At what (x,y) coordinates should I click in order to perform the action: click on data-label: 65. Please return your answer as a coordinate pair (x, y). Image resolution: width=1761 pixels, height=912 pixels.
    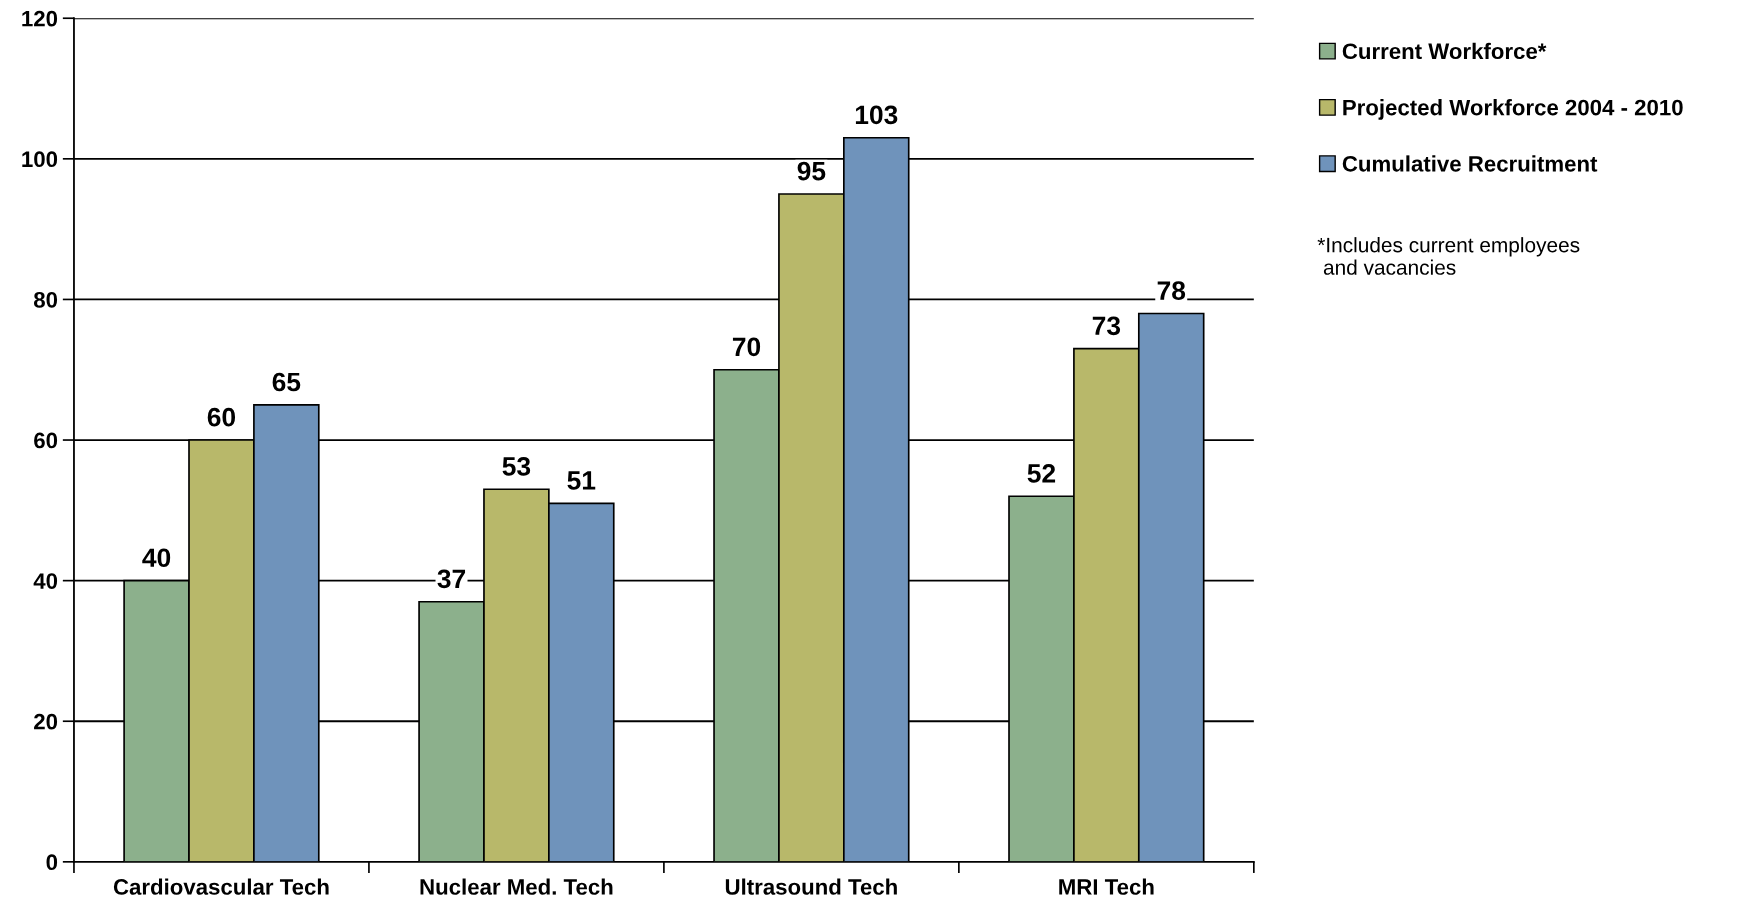
    Looking at the image, I should click on (286, 382).